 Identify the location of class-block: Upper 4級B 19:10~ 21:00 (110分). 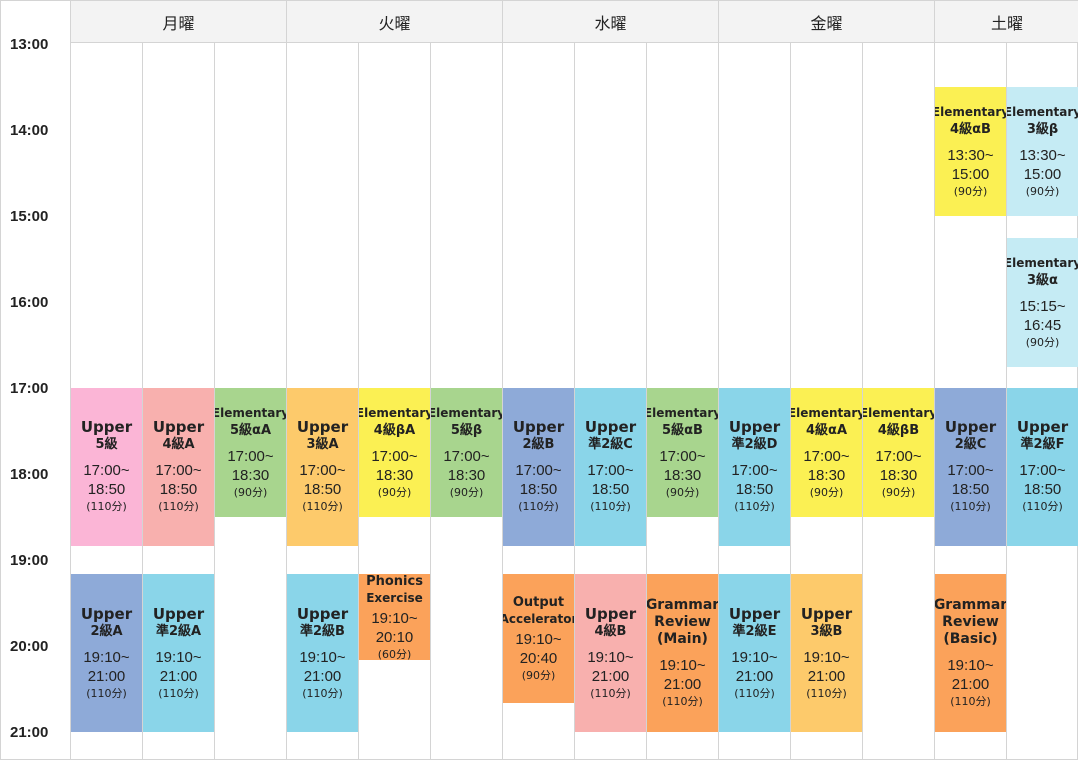
(610, 653).